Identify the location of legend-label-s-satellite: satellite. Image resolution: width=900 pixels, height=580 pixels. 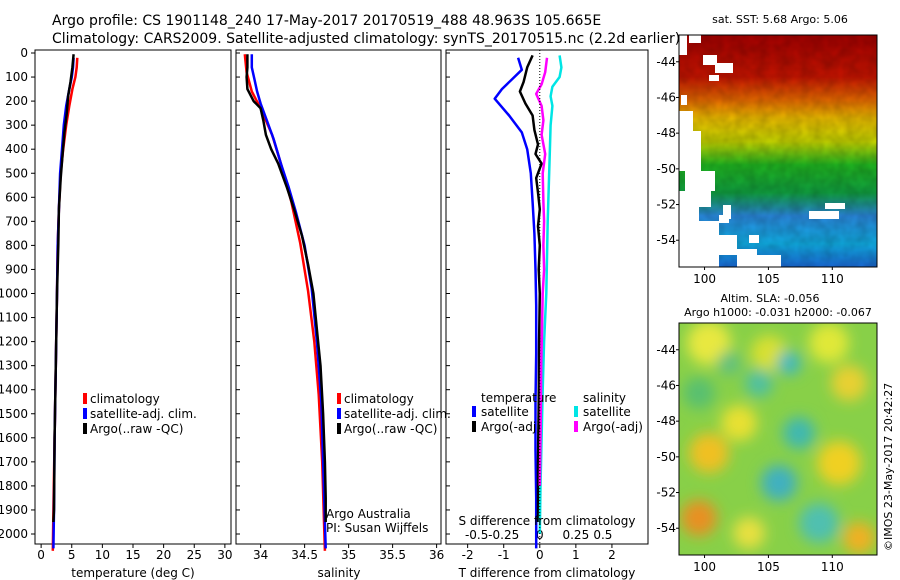
(607, 412).